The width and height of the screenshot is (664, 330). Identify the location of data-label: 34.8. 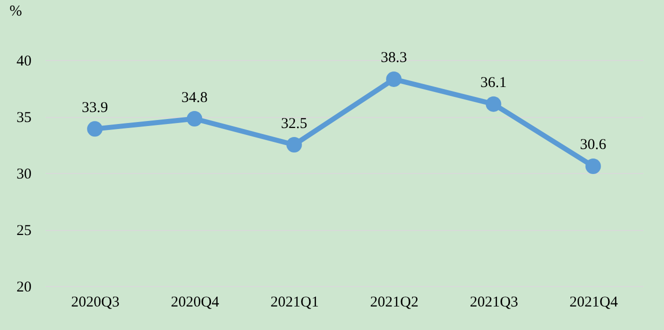
(194, 98).